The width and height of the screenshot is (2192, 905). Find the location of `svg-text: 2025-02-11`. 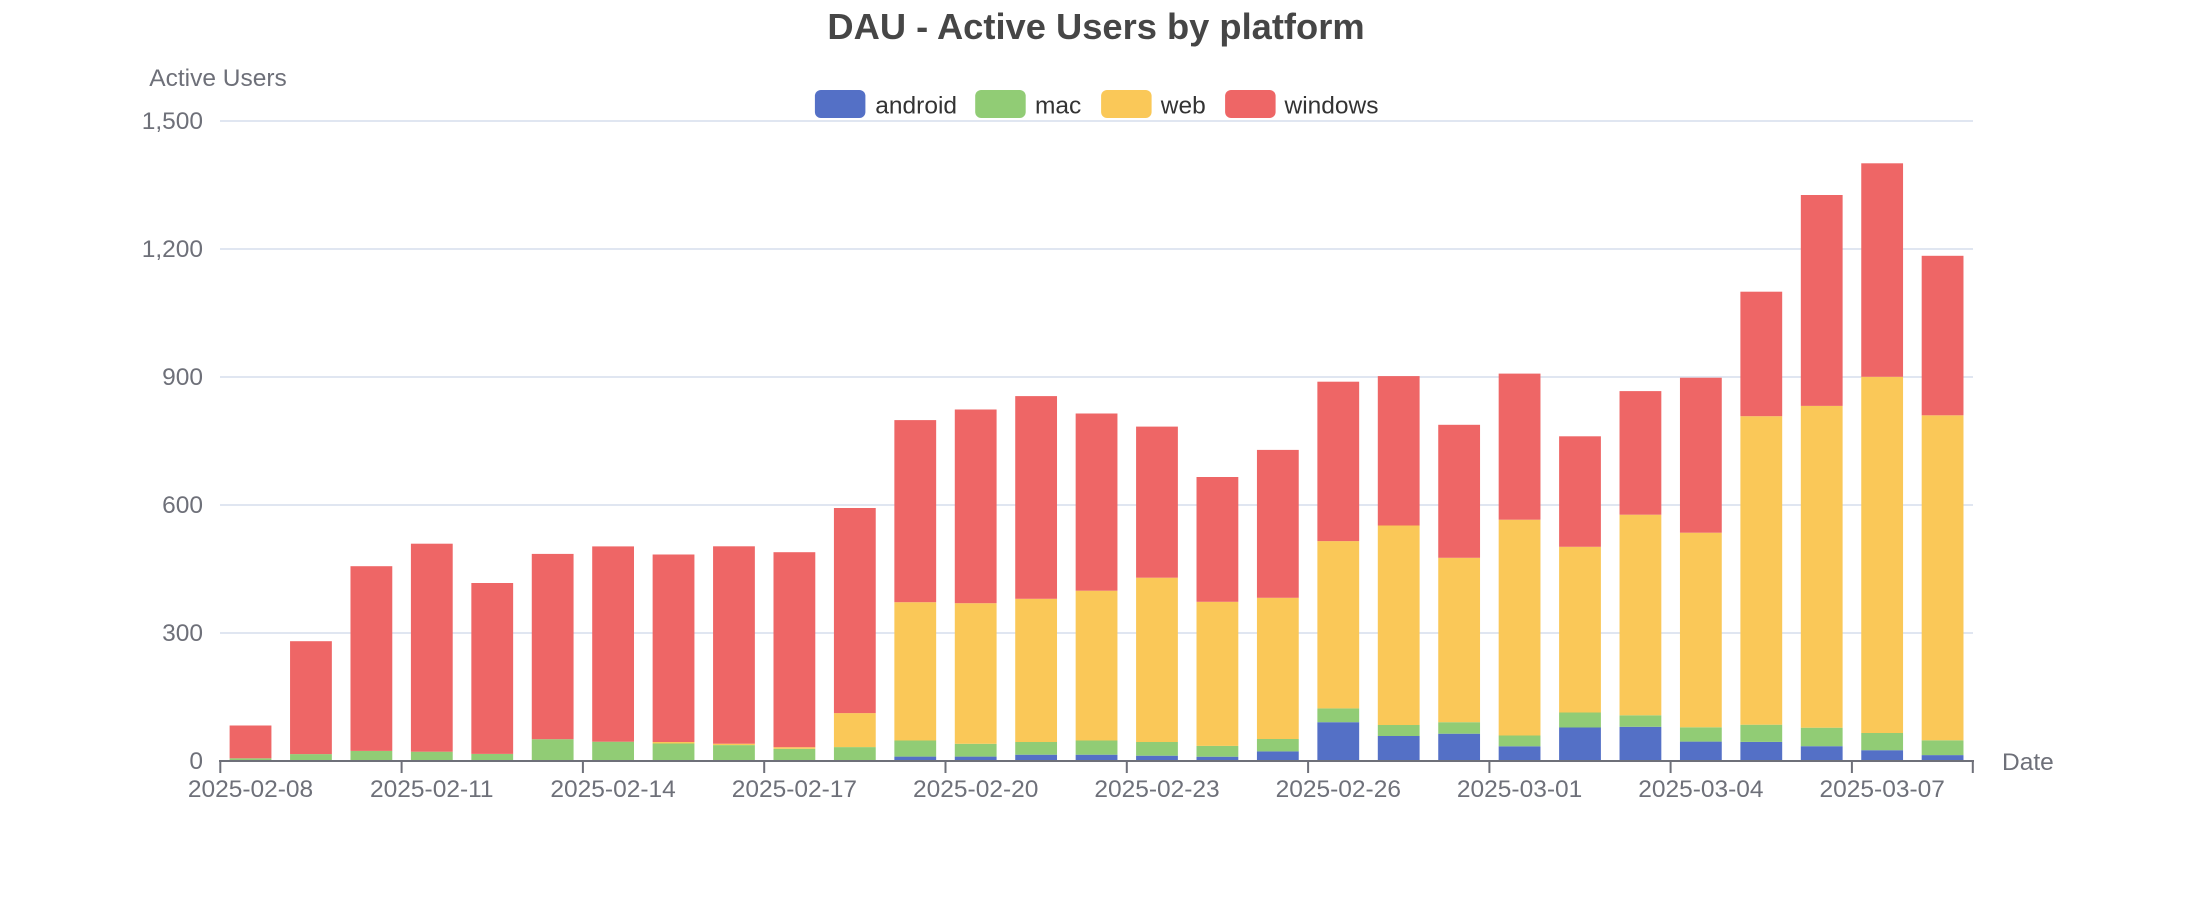

svg-text: 2025-02-11 is located at coordinates (432, 789).